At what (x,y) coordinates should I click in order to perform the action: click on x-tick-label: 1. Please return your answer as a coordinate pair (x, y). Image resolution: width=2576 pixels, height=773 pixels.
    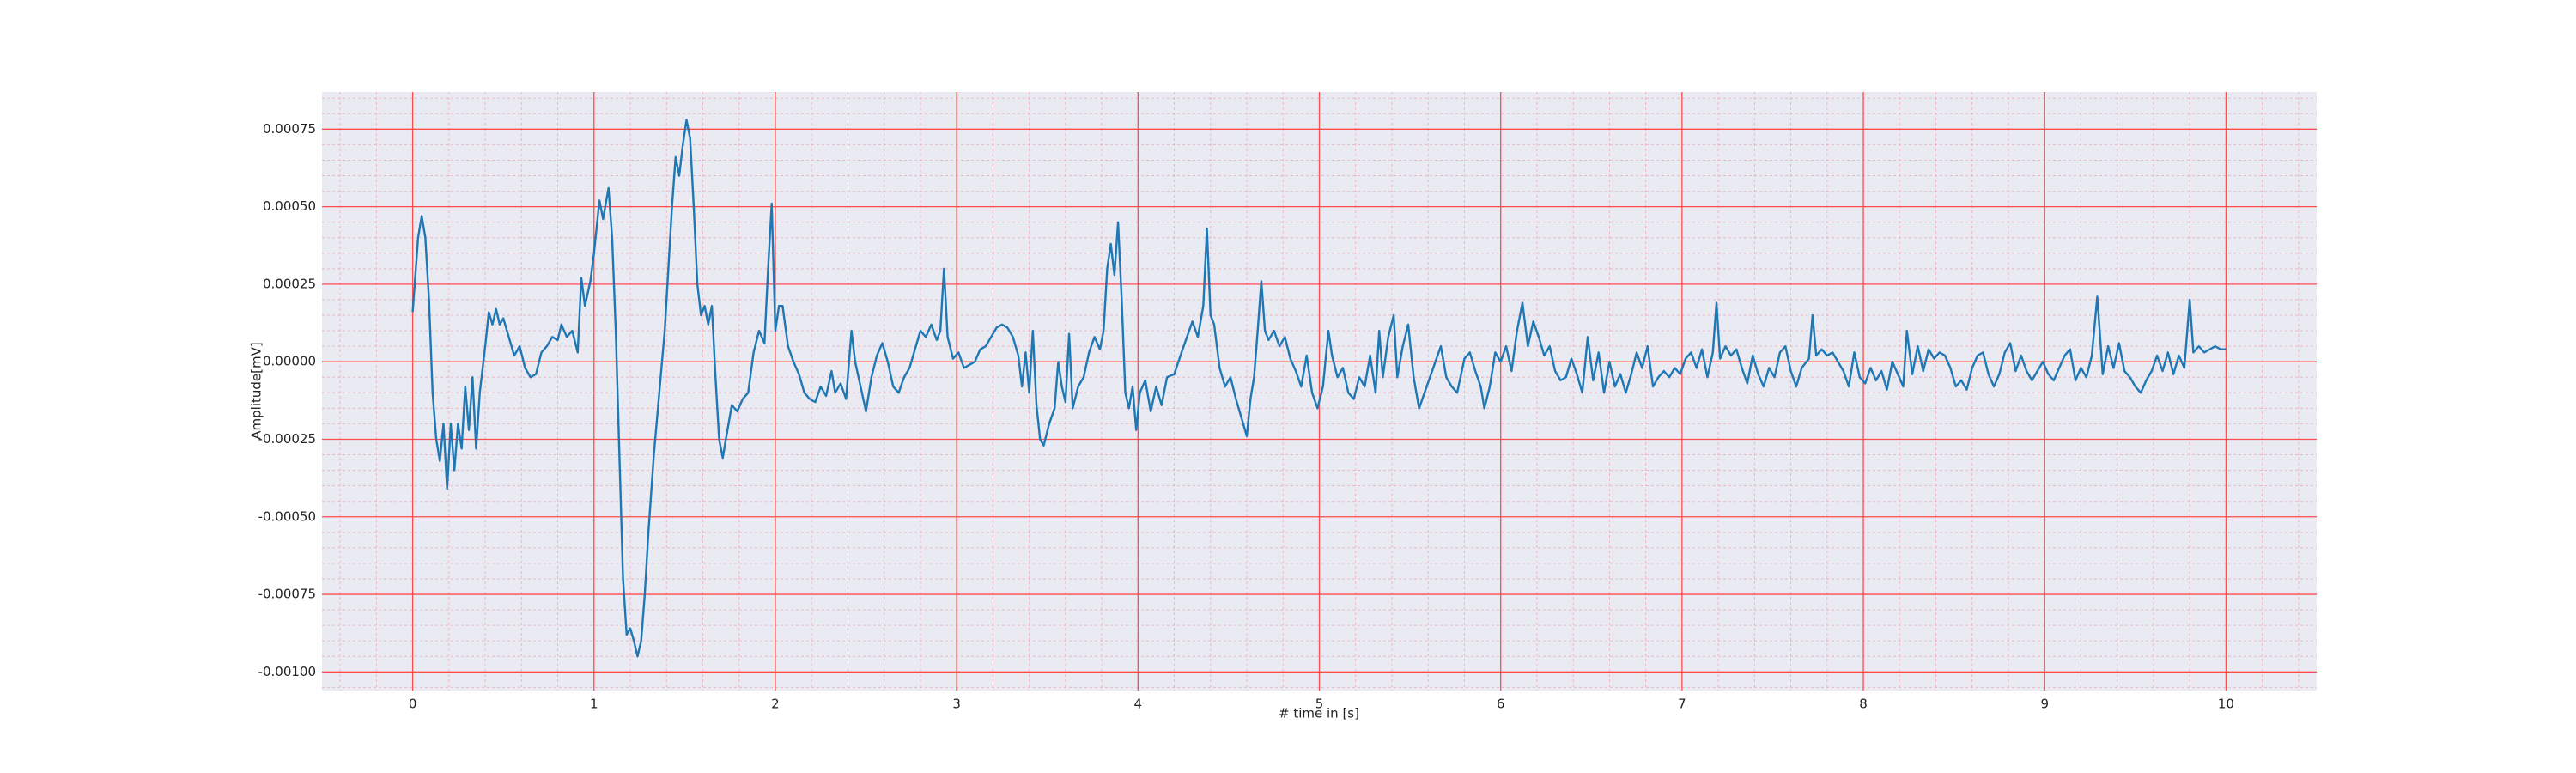
    Looking at the image, I should click on (594, 704).